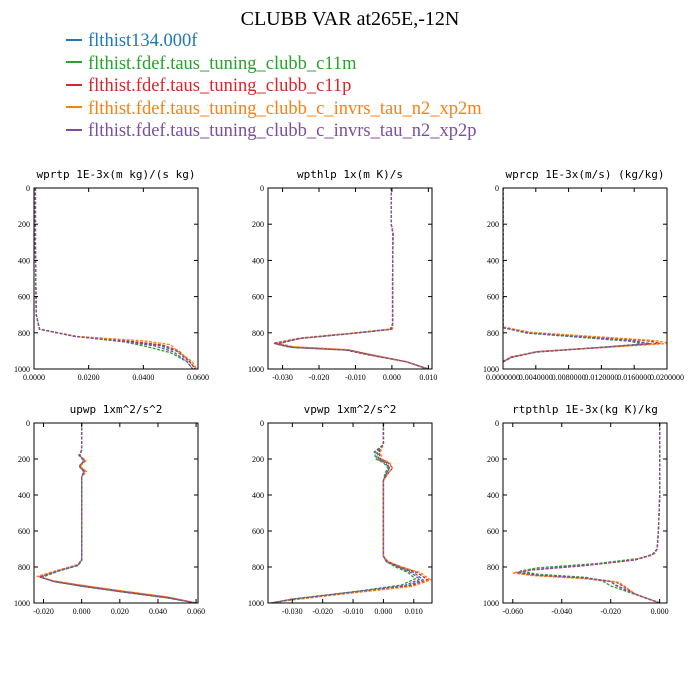 Image resolution: width=700 pixels, height=700 pixels. I want to click on legend-label: flthist134.000f, so click(143, 41).